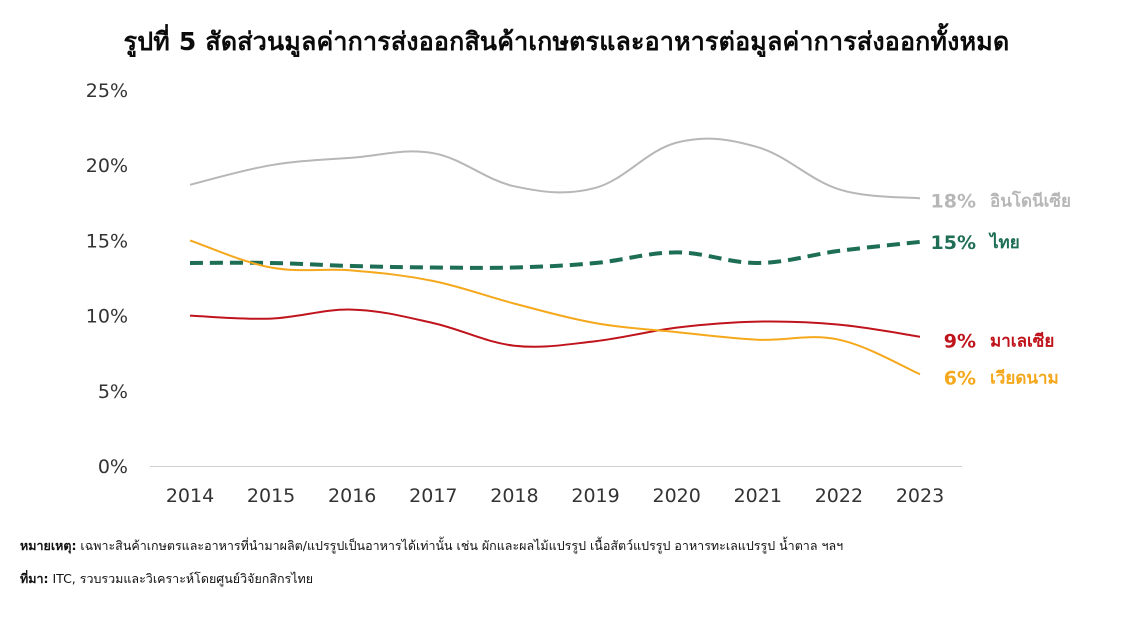 The image size is (1133, 625). Describe the element at coordinates (1001, 289) in the screenshot. I see `series-end-labels: 18% อินโดนีเซีย 15% ไทย 9% มาเลเซีย 6% เวียดนาม` at that location.